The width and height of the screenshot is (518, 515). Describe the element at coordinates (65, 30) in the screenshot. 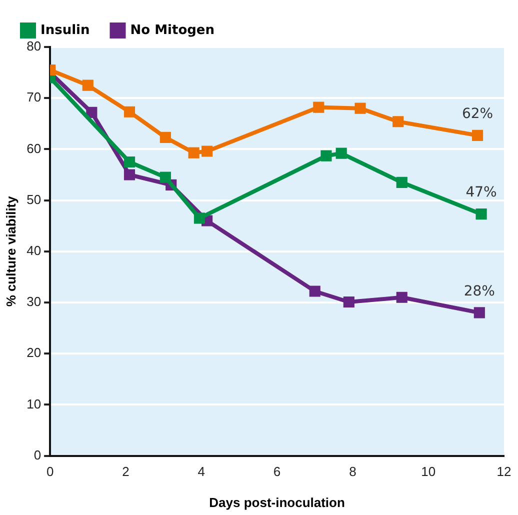

I see `legend-label: Insulin` at that location.